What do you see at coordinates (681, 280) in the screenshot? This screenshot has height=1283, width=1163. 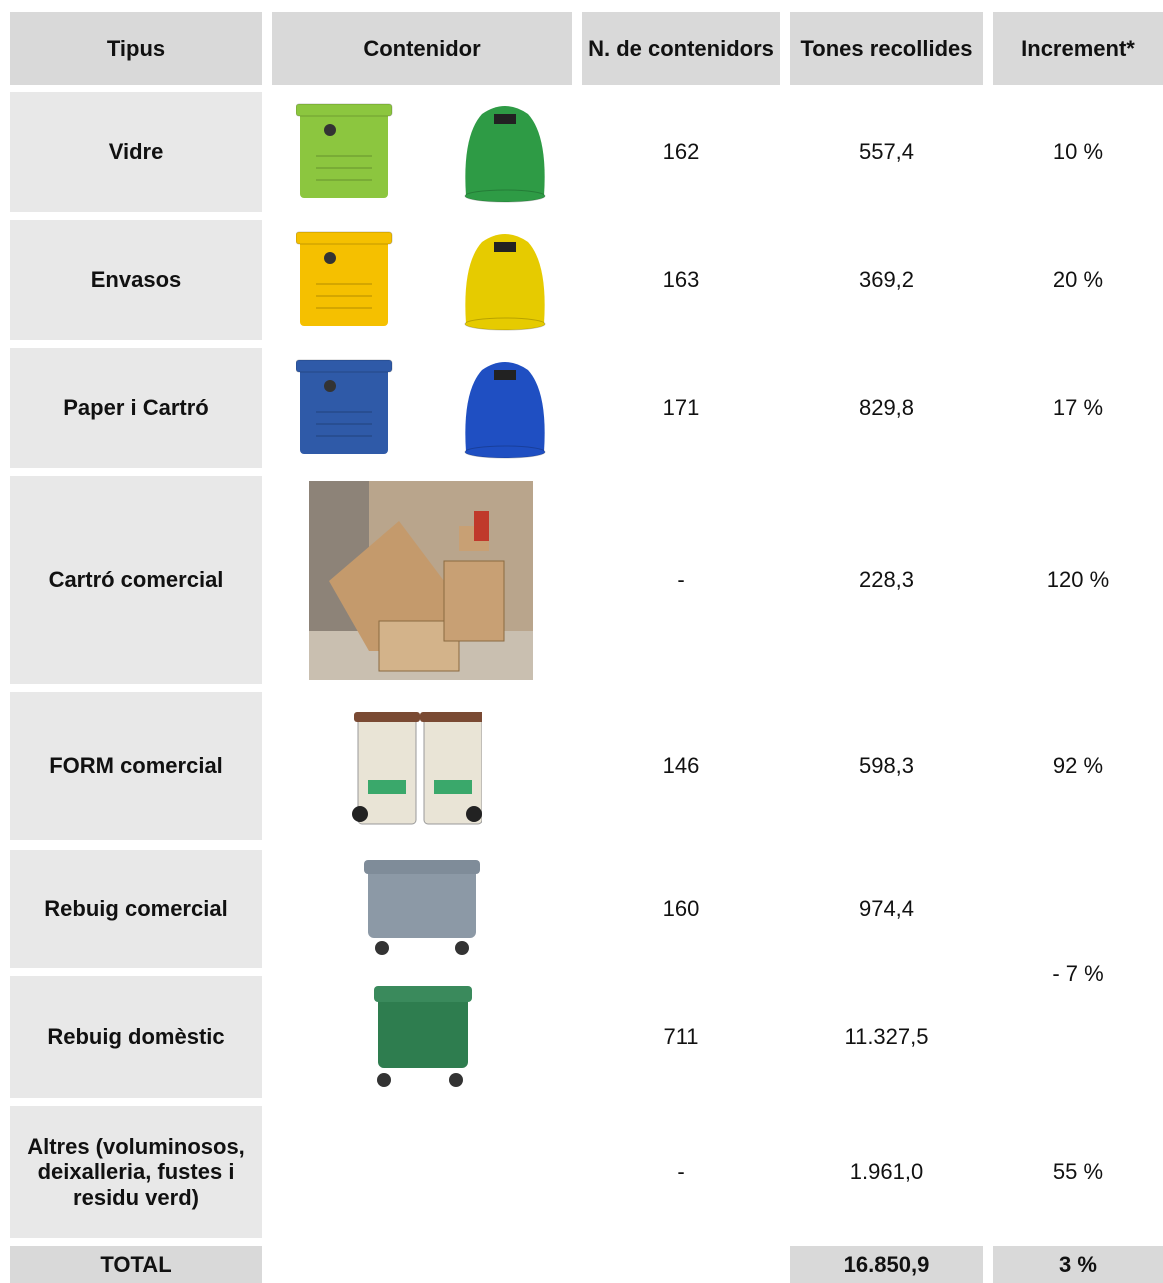 I see `count-cell: 163` at bounding box center [681, 280].